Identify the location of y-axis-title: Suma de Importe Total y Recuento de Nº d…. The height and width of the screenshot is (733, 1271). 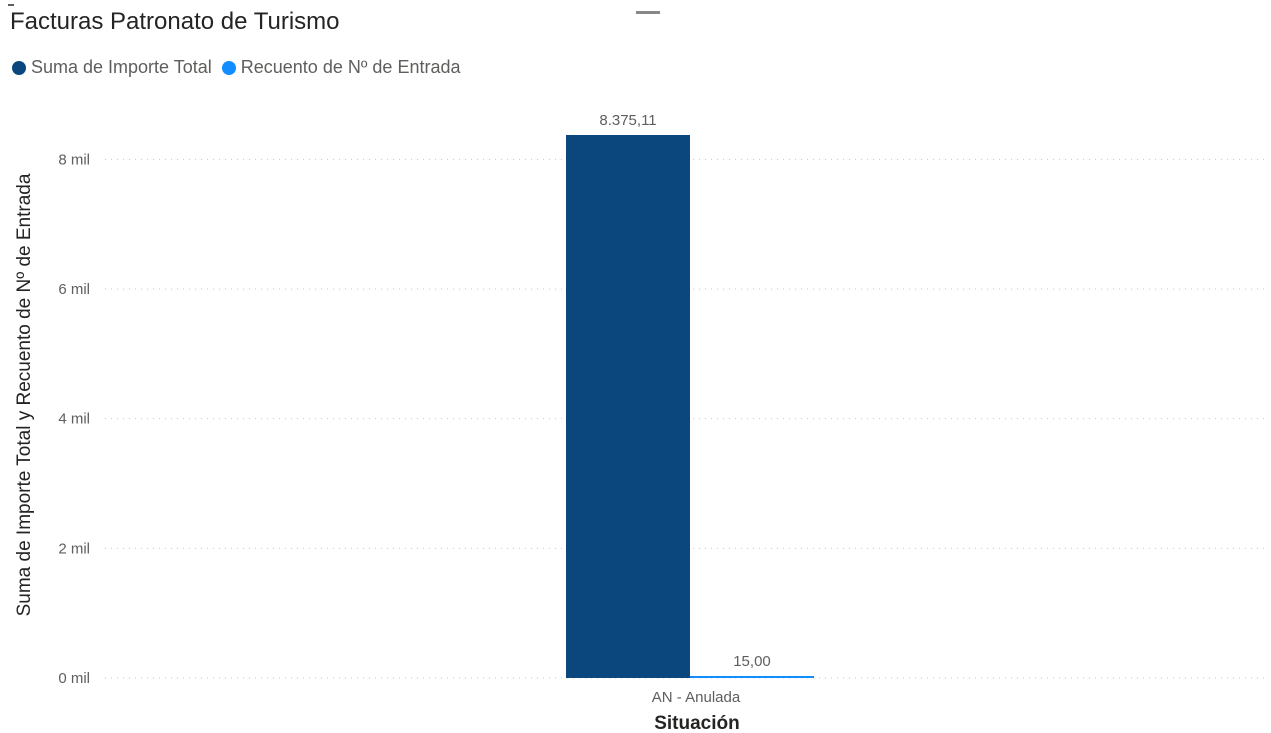
(24, 394).